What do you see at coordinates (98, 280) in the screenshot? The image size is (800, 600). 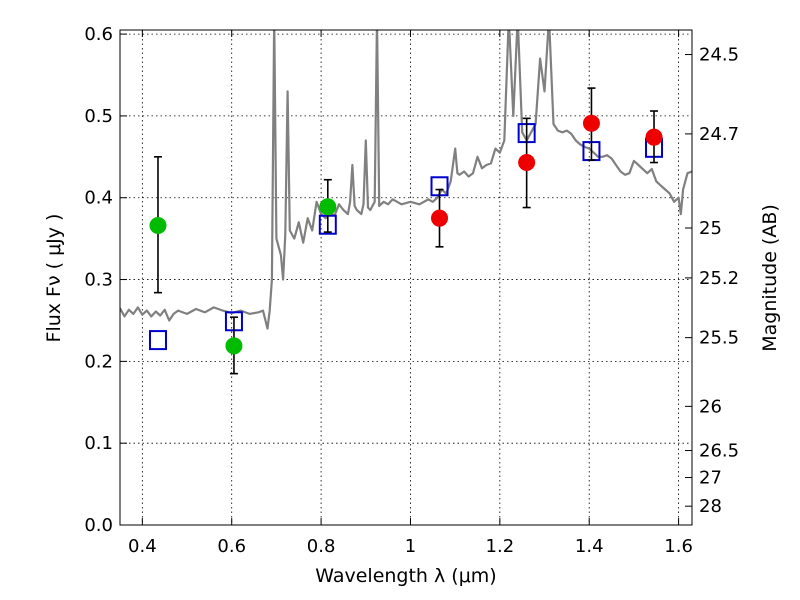 I see `y-tick-label: 0.3` at bounding box center [98, 280].